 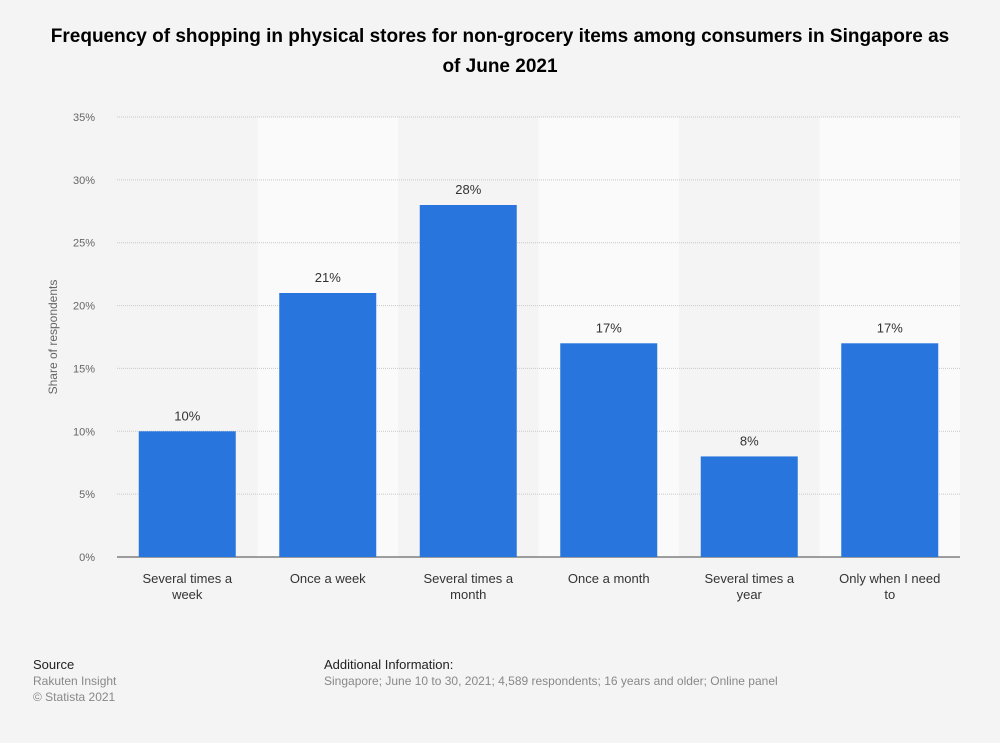 I want to click on x-tick-label-line: Only when I need, so click(x=889, y=578).